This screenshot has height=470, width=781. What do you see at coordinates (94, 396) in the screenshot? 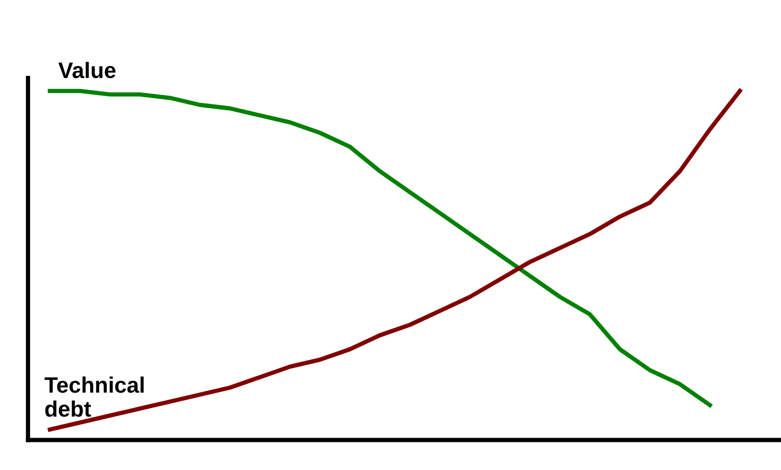
I see `series-label: Technical debt` at bounding box center [94, 396].